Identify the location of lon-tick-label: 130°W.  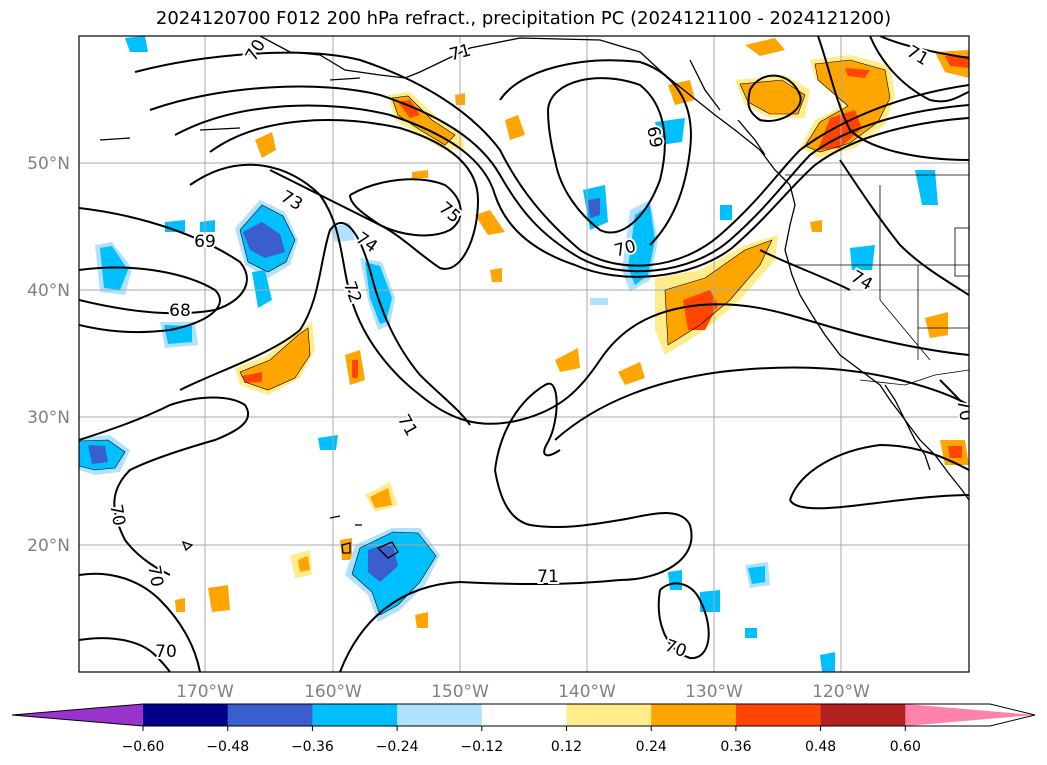
(714, 692).